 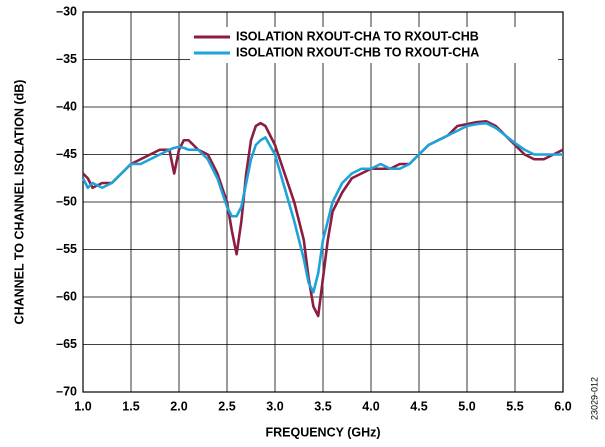 I want to click on y-tick-label: –30, so click(x=66, y=11).